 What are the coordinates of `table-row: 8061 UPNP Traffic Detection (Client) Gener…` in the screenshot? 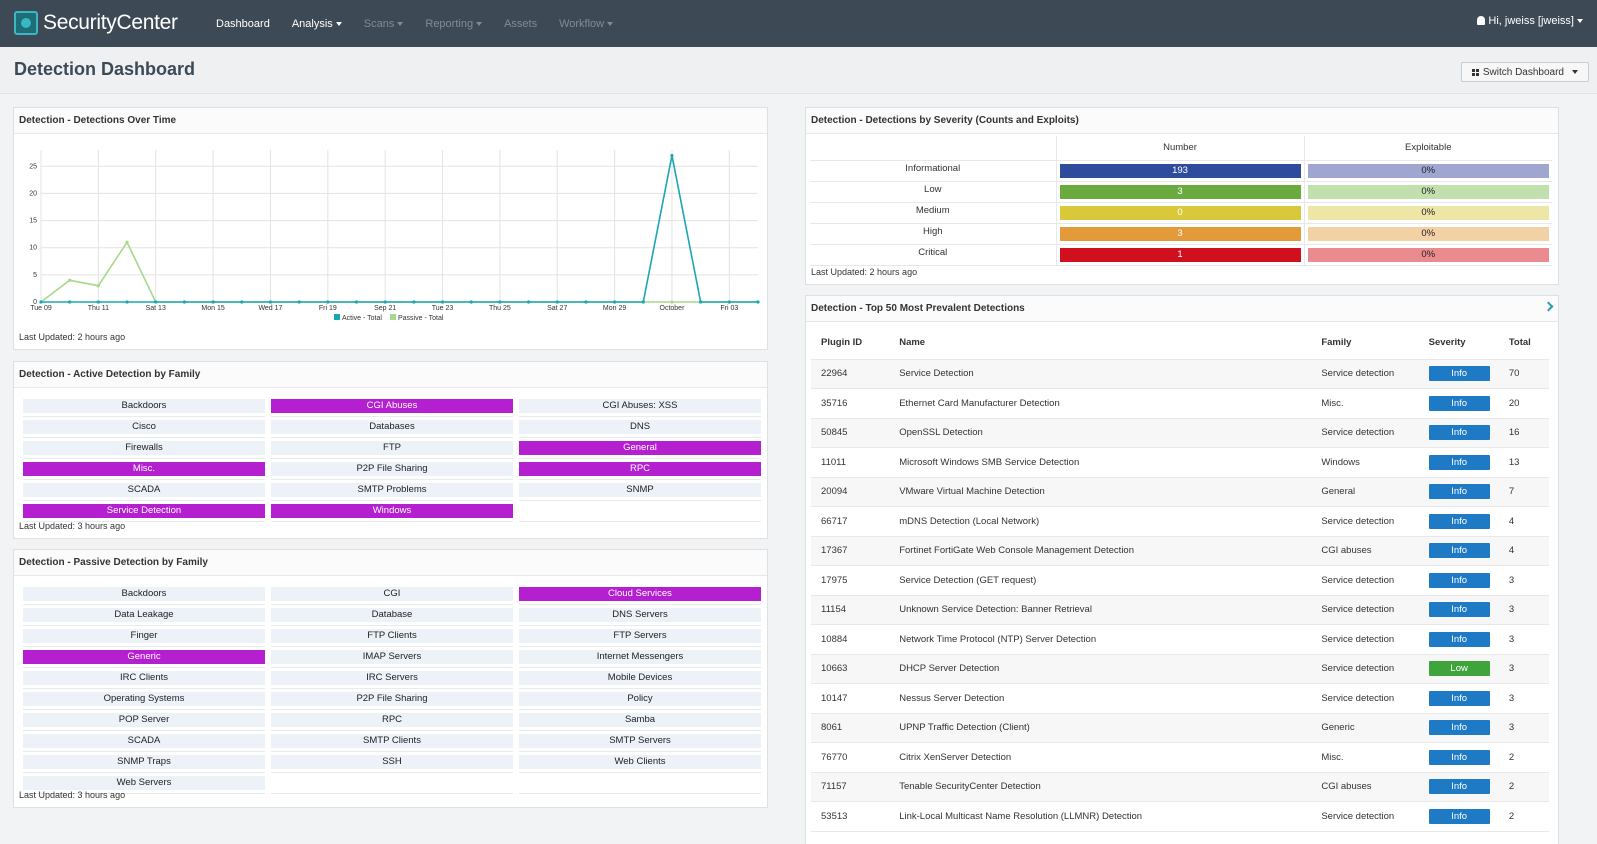 It's located at (1180, 728).